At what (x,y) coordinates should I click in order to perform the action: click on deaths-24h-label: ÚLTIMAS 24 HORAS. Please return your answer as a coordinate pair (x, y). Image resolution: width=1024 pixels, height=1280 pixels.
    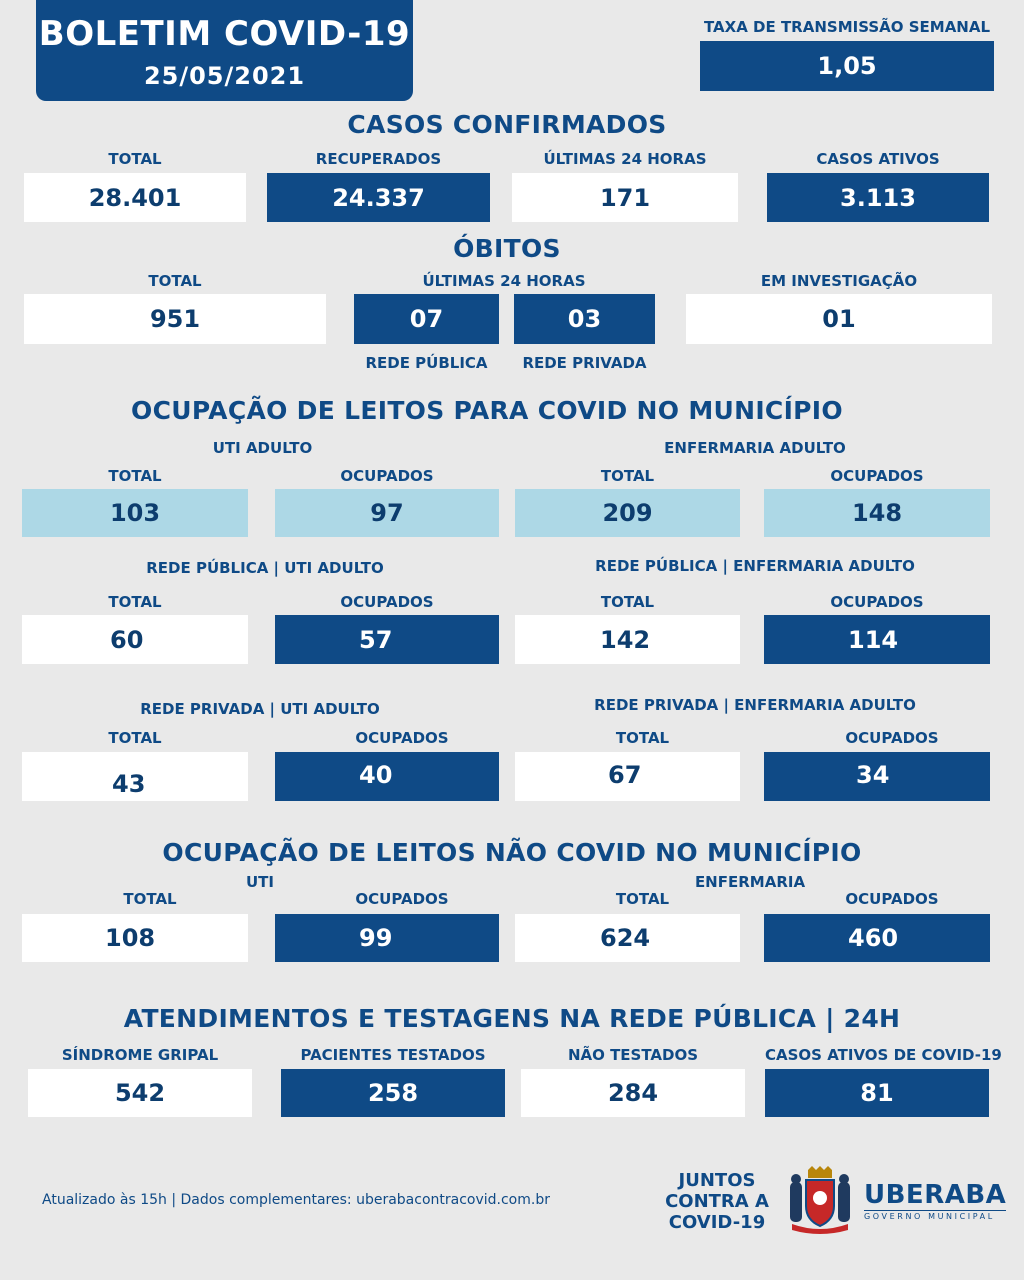
    Looking at the image, I should click on (504, 281).